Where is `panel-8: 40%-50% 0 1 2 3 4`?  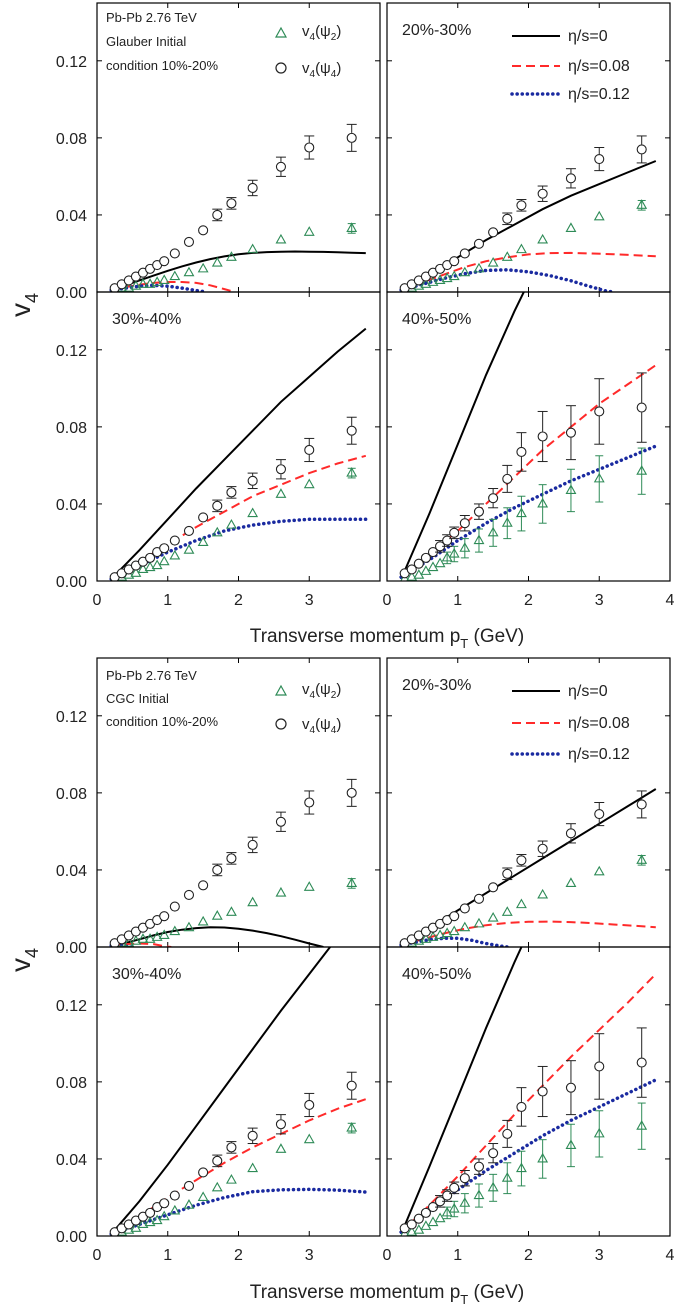
panel-8: 40%-50% 0 1 2 3 4 is located at coordinates (529, 1105).